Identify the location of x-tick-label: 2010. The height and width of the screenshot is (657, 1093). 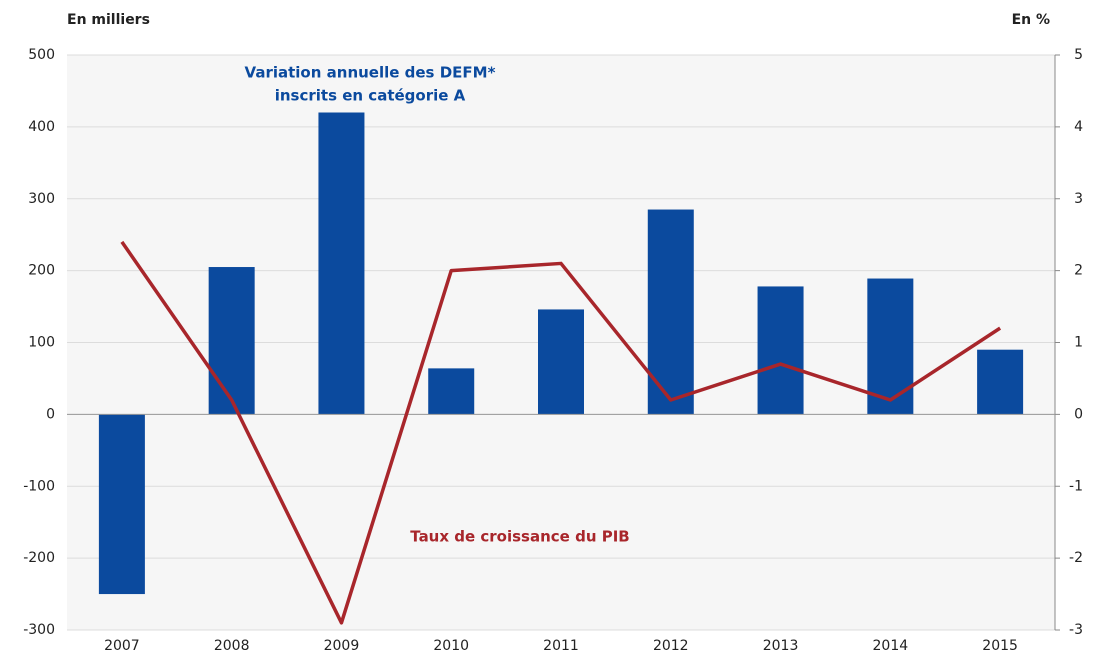
(451, 646).